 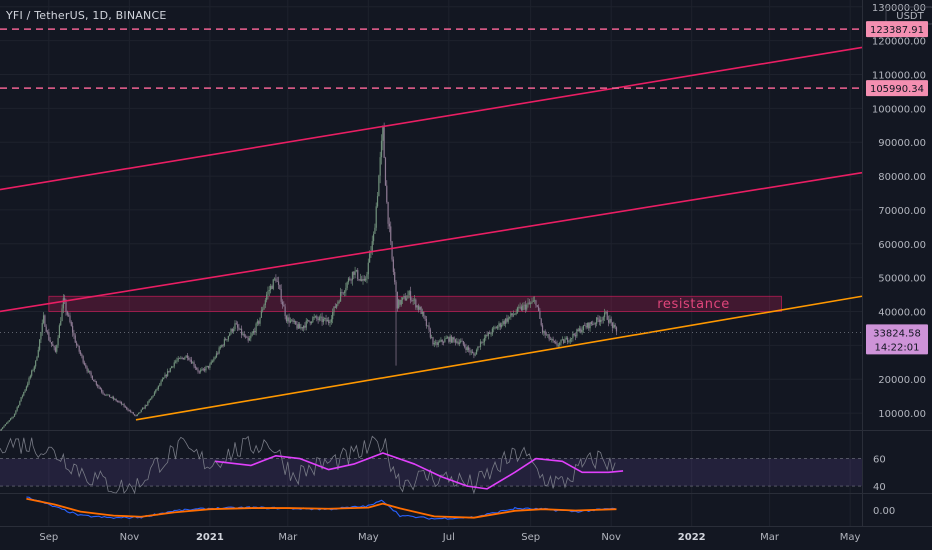 I want to click on price-tick-label: 60000.00, so click(x=902, y=245).